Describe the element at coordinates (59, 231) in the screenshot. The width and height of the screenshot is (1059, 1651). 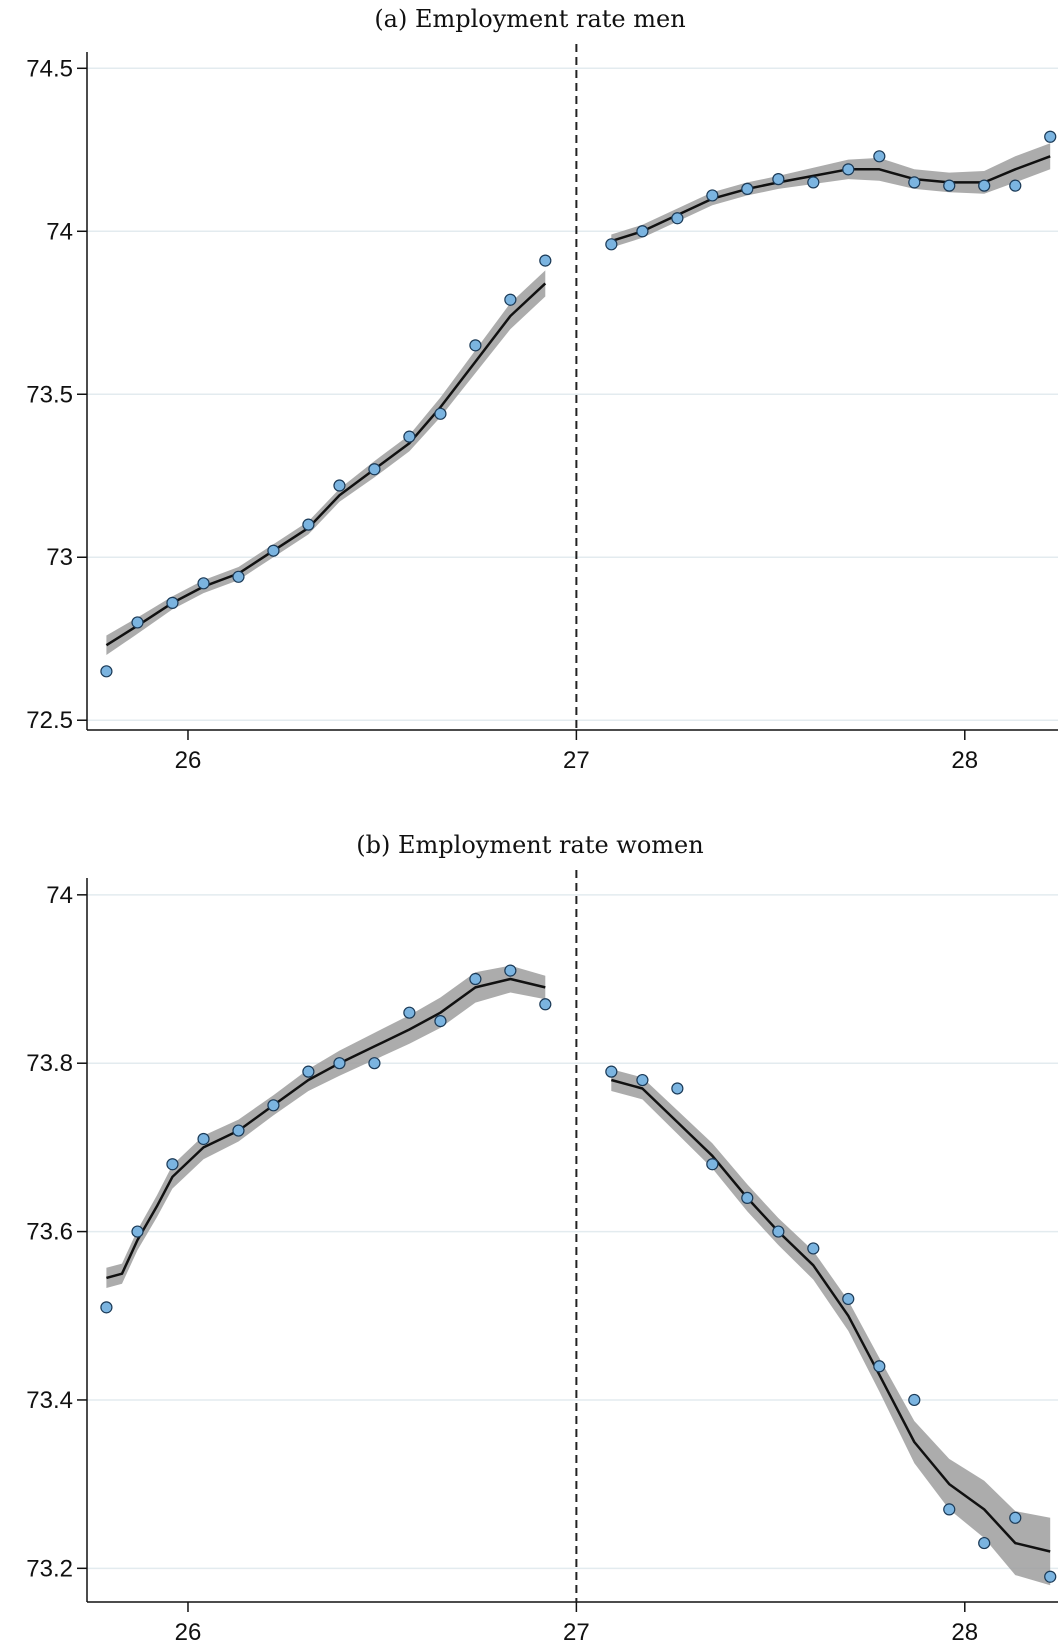
I see `panel-a-y-tick-label: 74` at that location.